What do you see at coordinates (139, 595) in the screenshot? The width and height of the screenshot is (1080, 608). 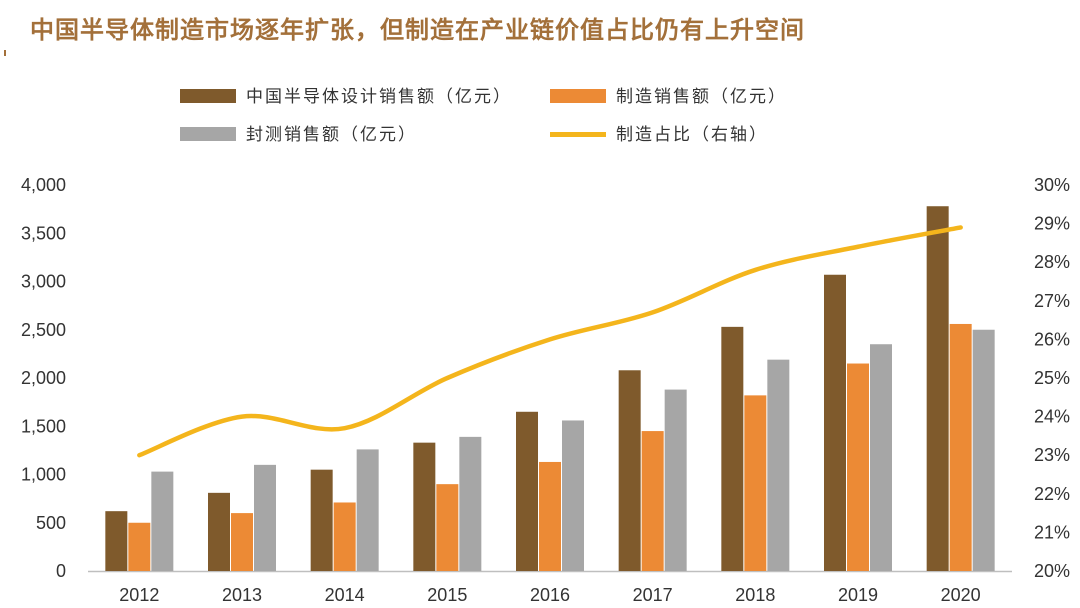 I see `x-tick-label: 2012` at bounding box center [139, 595].